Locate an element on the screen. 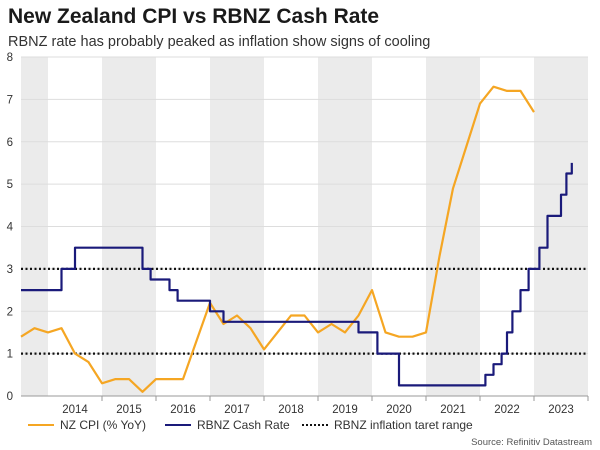  x-tick-label-2014: 2014 is located at coordinates (75, 410).